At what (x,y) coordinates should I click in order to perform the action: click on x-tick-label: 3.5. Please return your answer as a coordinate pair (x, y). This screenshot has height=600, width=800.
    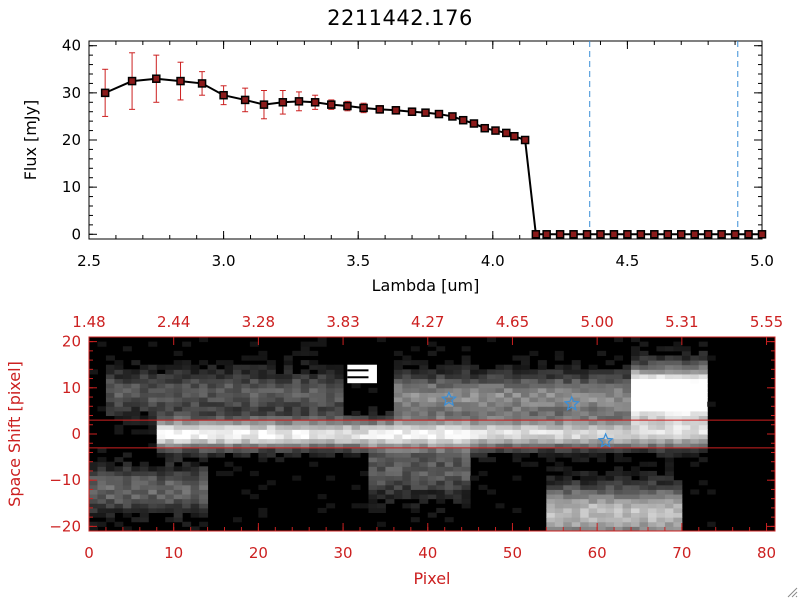
    Looking at the image, I should click on (358, 261).